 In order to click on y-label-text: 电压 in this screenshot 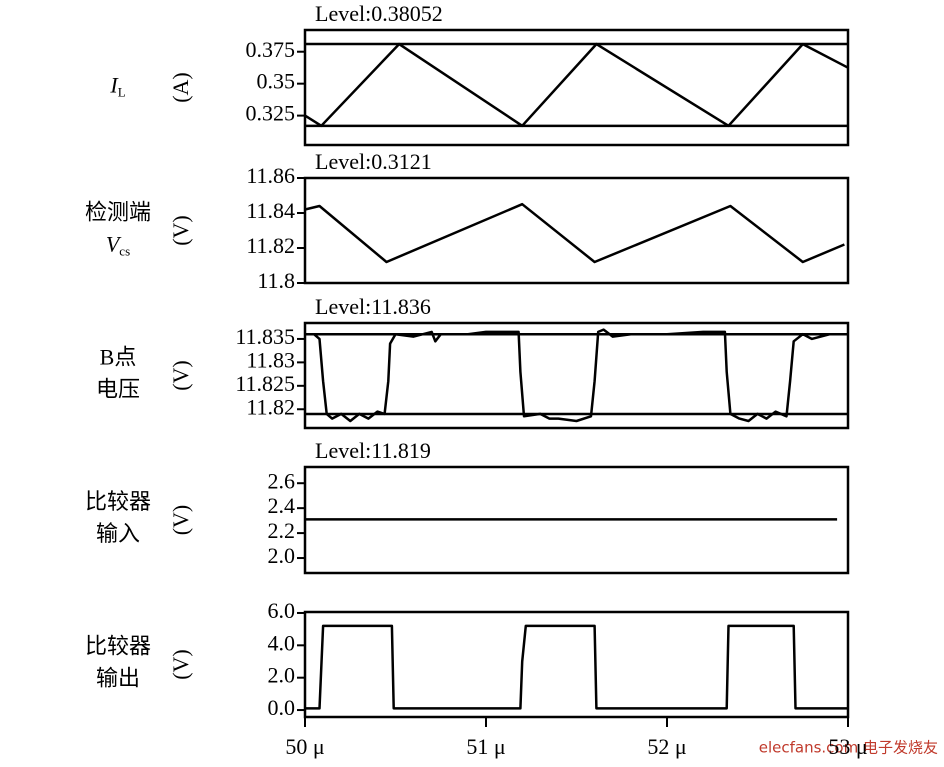, I will do `click(118, 389)`.